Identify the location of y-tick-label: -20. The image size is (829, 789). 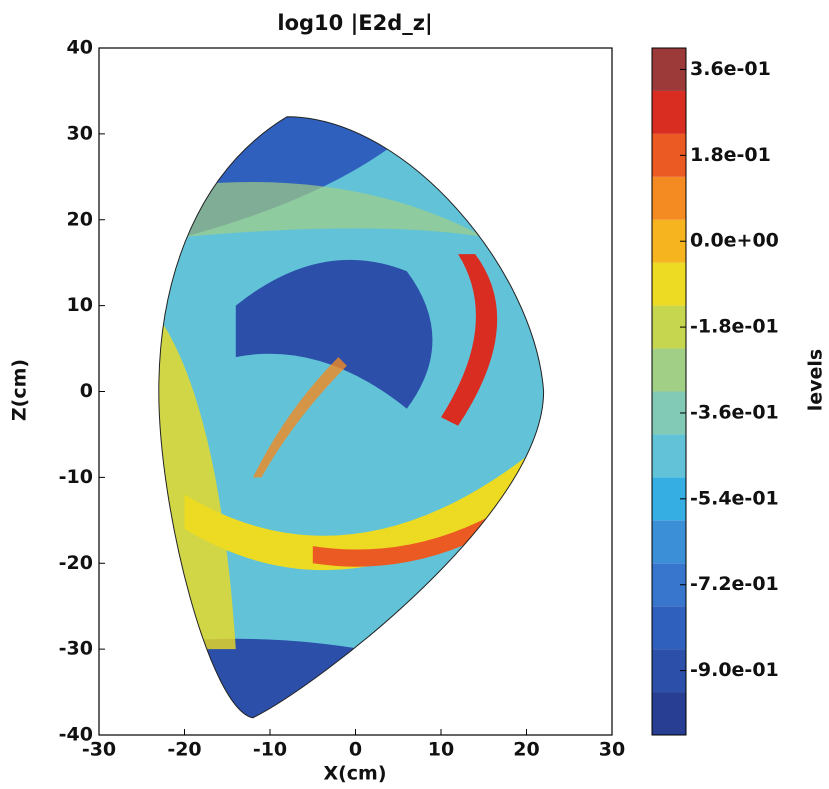
(76, 563).